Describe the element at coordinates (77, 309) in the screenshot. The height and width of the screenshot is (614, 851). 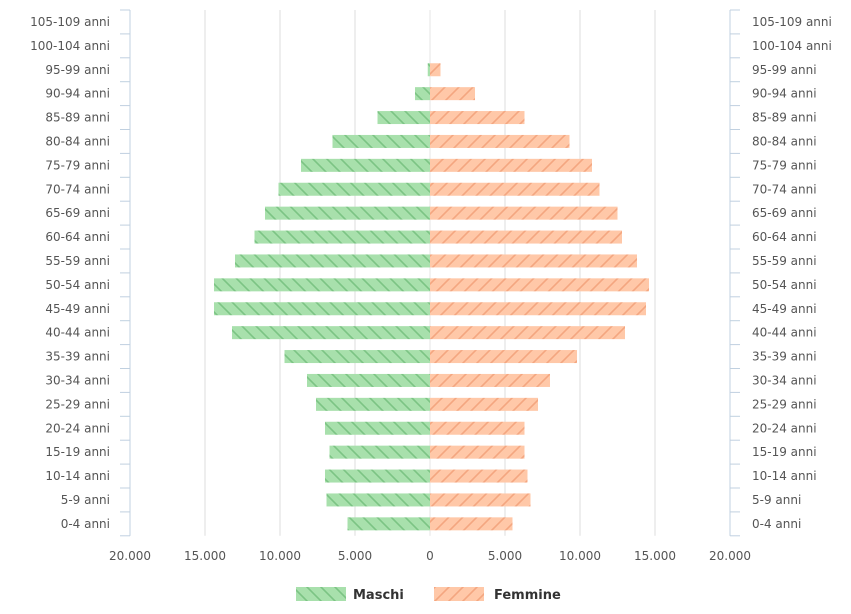
I see `y-tick-label-left: 45-49 anni` at that location.